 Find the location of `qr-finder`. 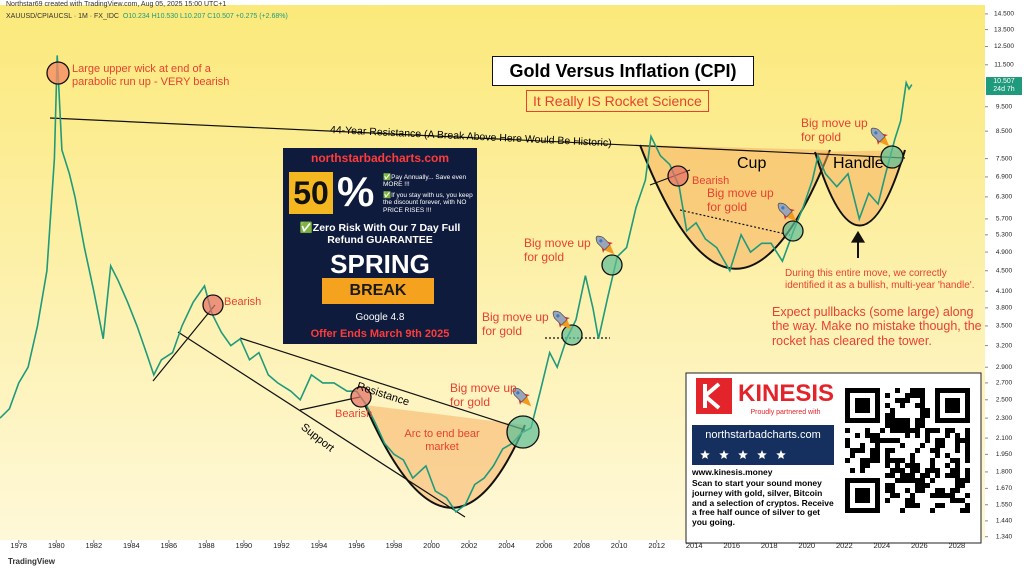

qr-finder is located at coordinates (952, 405).